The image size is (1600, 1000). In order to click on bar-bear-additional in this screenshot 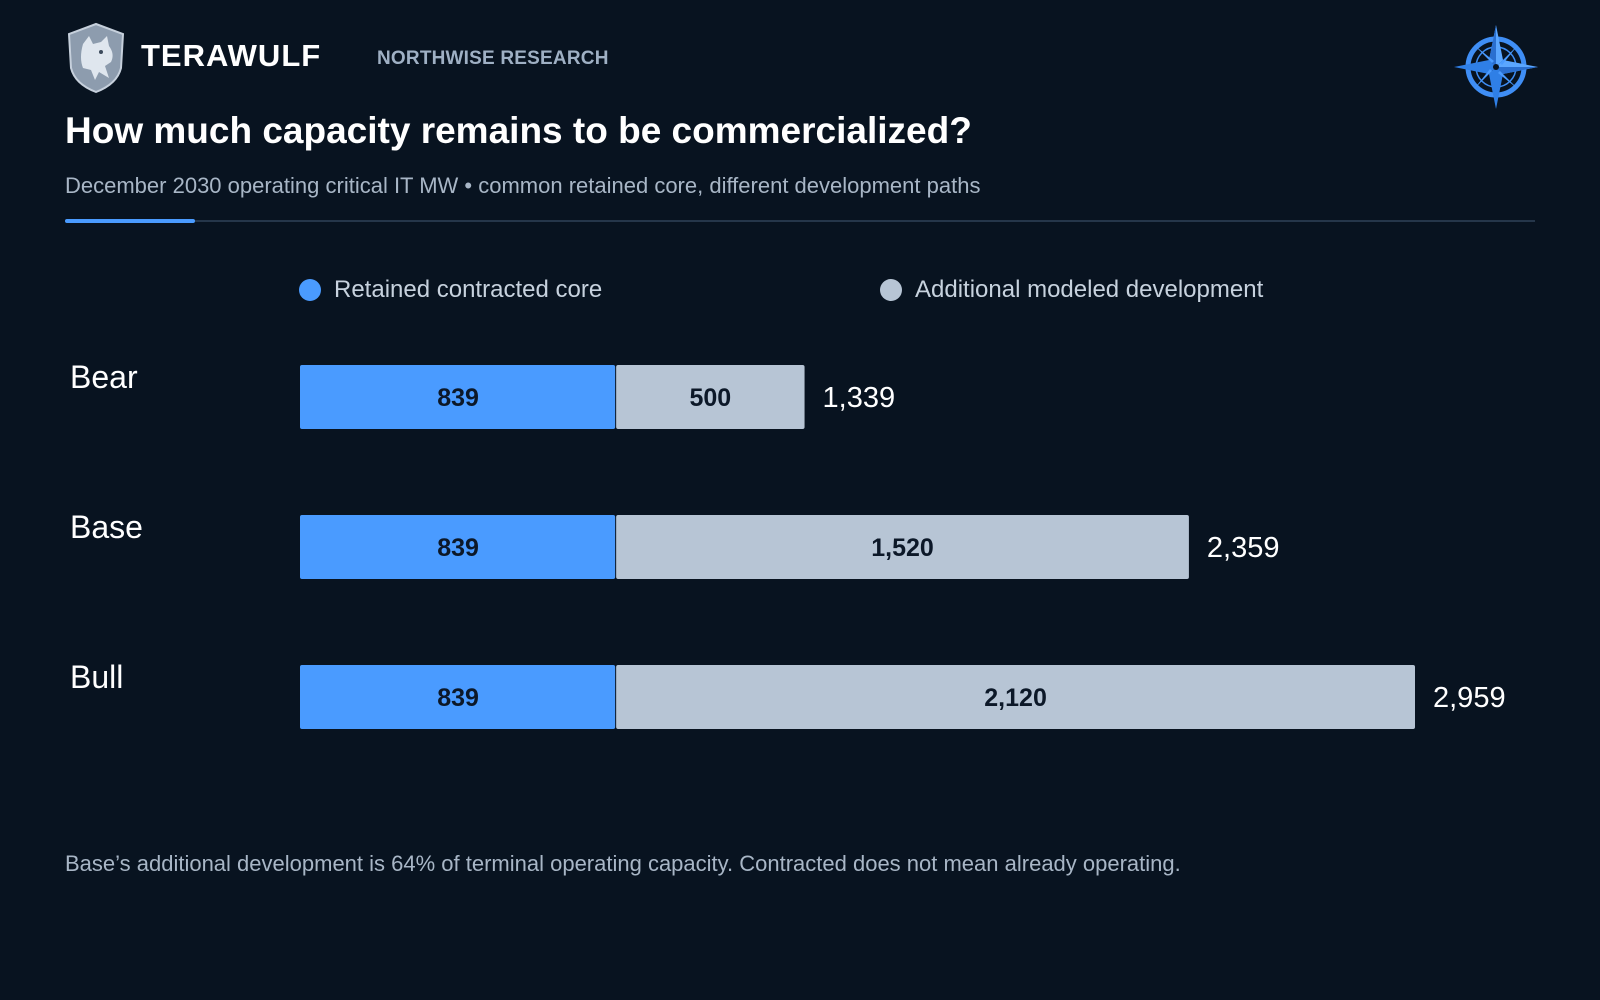, I will do `click(710, 397)`.